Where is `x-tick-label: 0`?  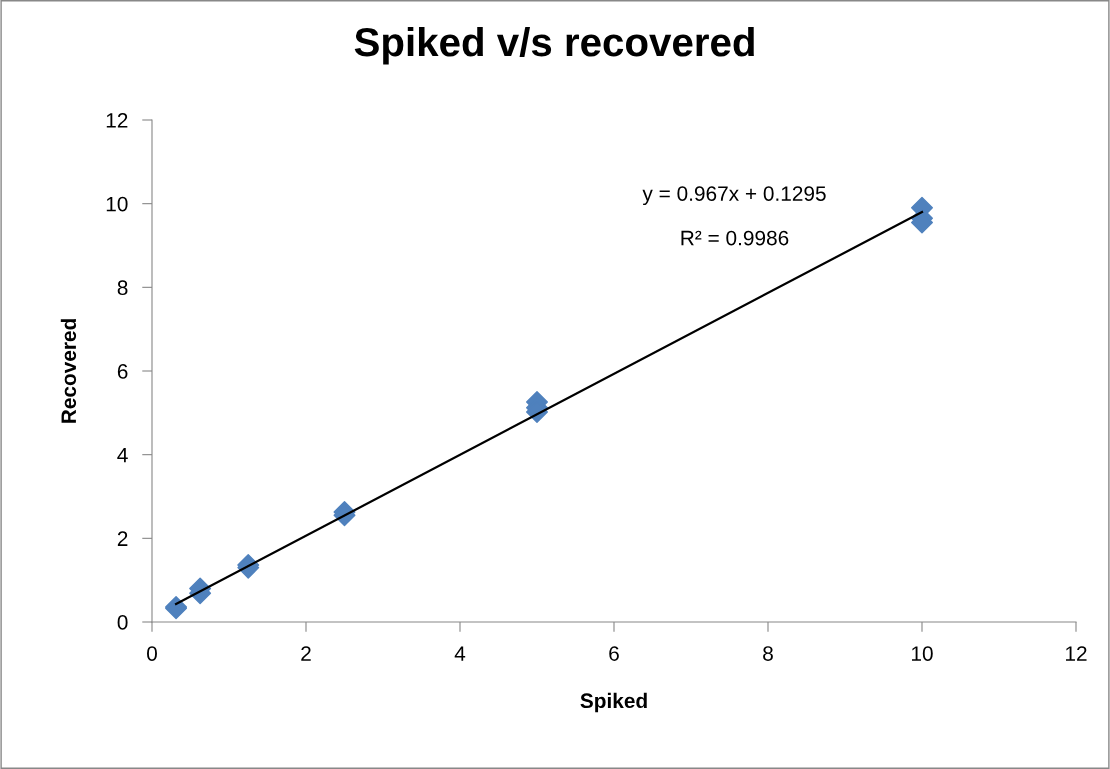
x-tick-label: 0 is located at coordinates (152, 653).